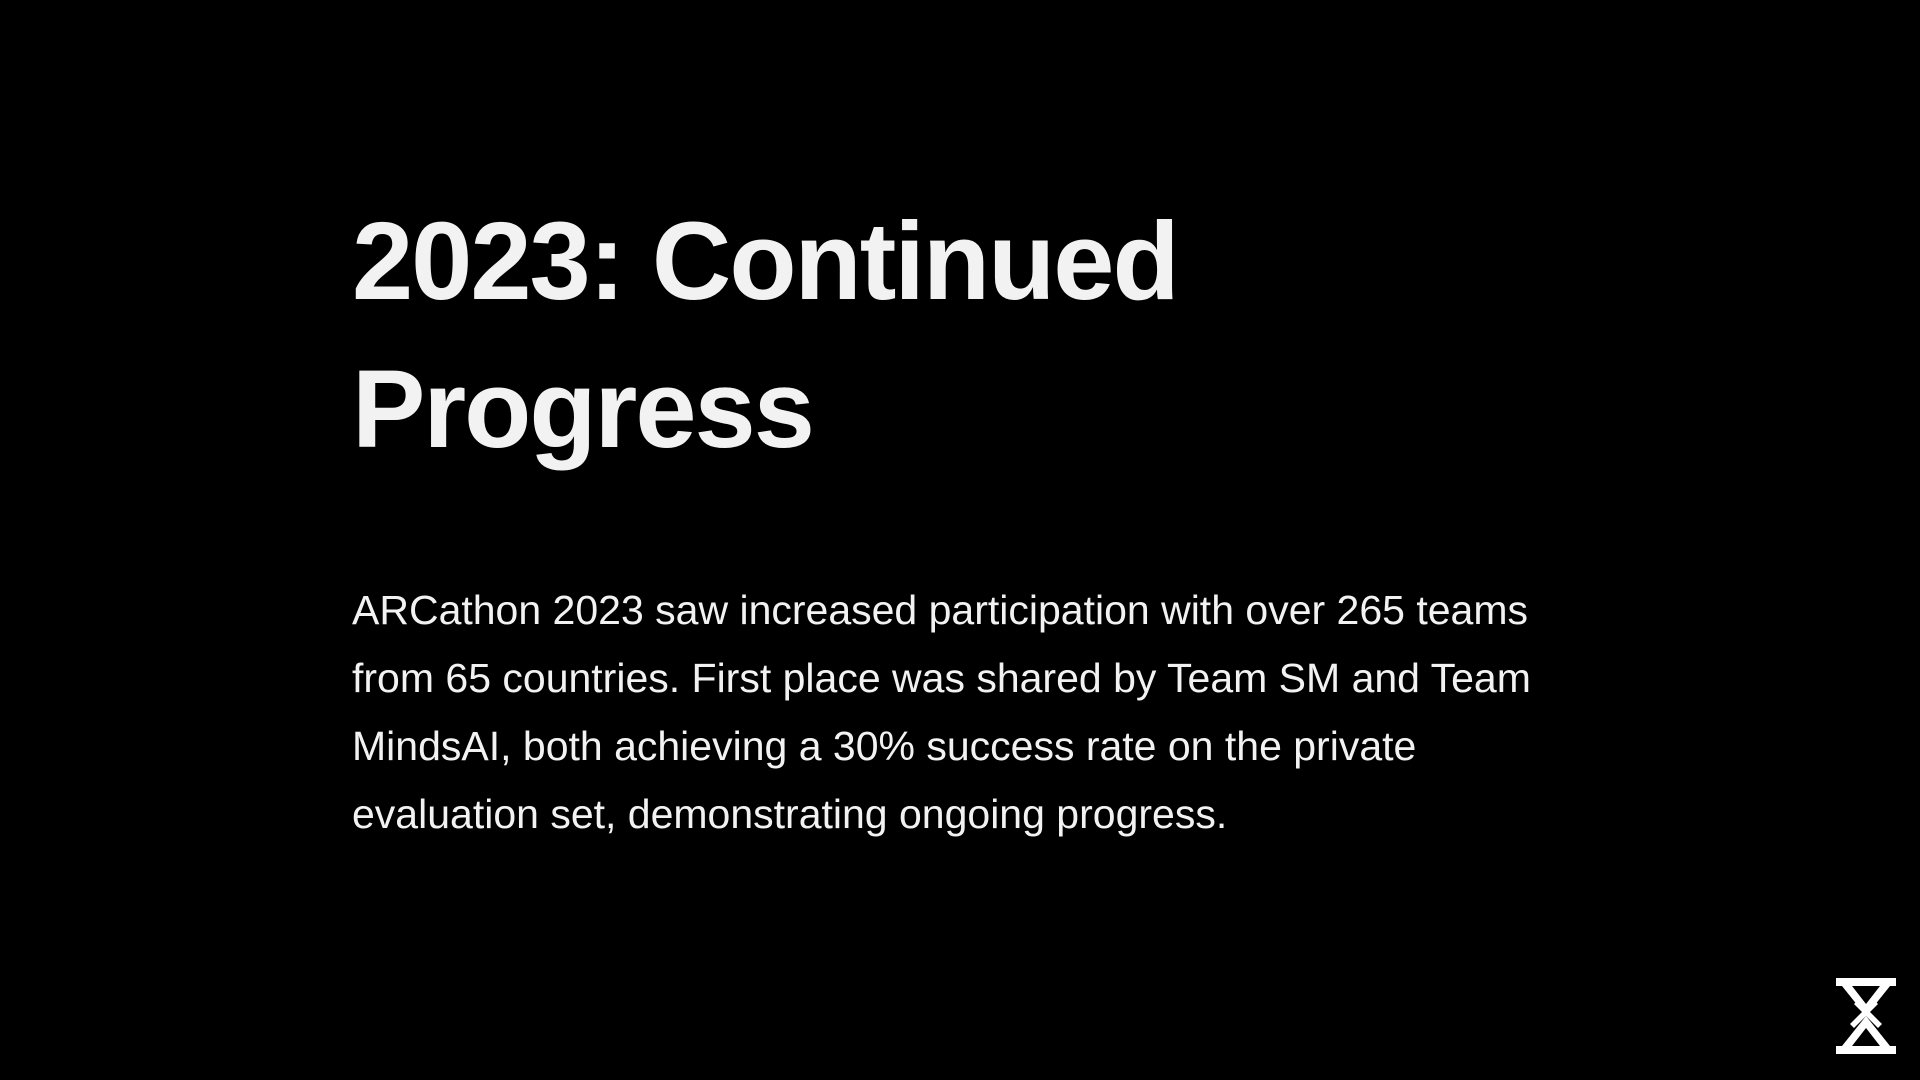 This screenshot has height=1080, width=1920. What do you see at coordinates (766, 335) in the screenshot?
I see `slide-title: 2023: Continued Progress` at bounding box center [766, 335].